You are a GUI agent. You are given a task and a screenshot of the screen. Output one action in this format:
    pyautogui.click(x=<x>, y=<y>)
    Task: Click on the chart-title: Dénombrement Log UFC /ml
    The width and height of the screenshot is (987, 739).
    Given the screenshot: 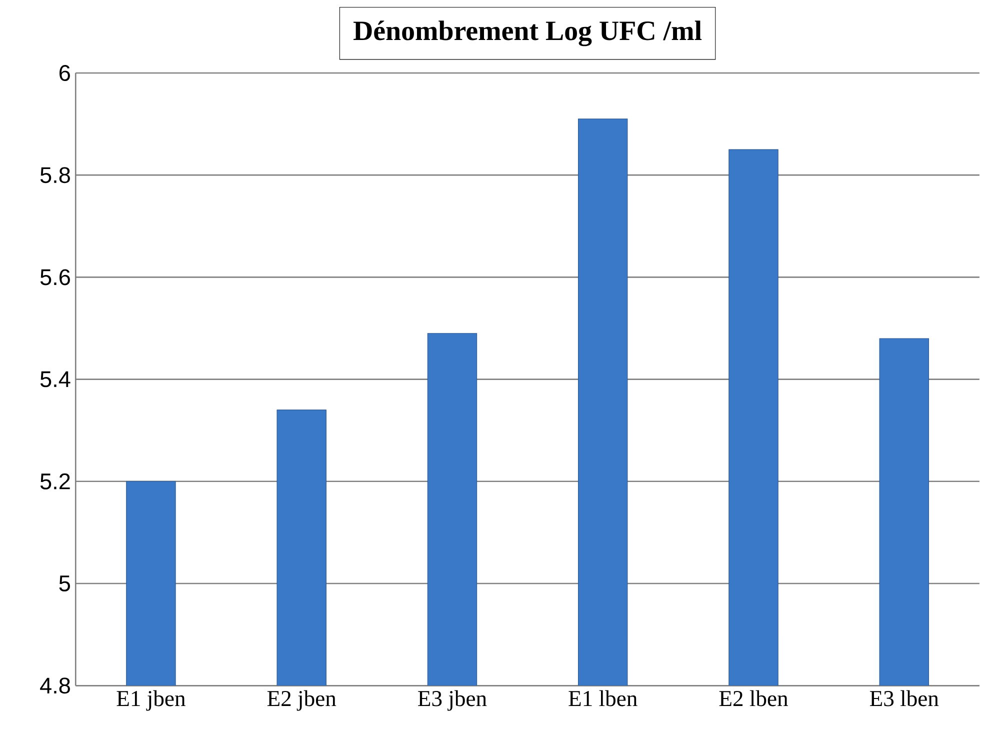 What is the action you would take?
    pyautogui.click(x=527, y=33)
    